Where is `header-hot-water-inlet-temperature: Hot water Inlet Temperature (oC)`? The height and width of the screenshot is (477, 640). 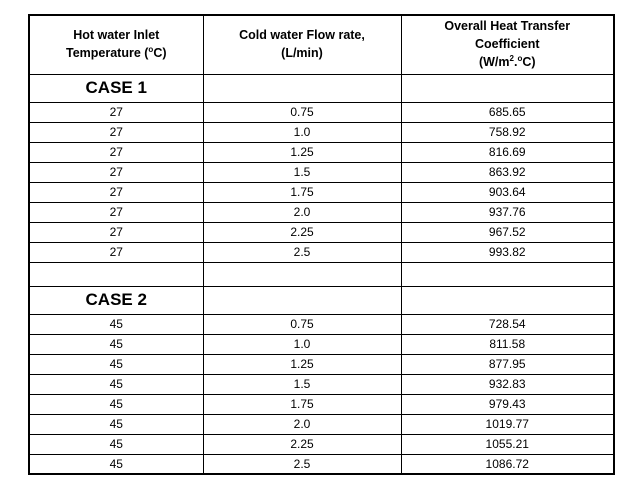
header-hot-water-inlet-temperature: Hot water Inlet Temperature (oC) is located at coordinates (116, 44).